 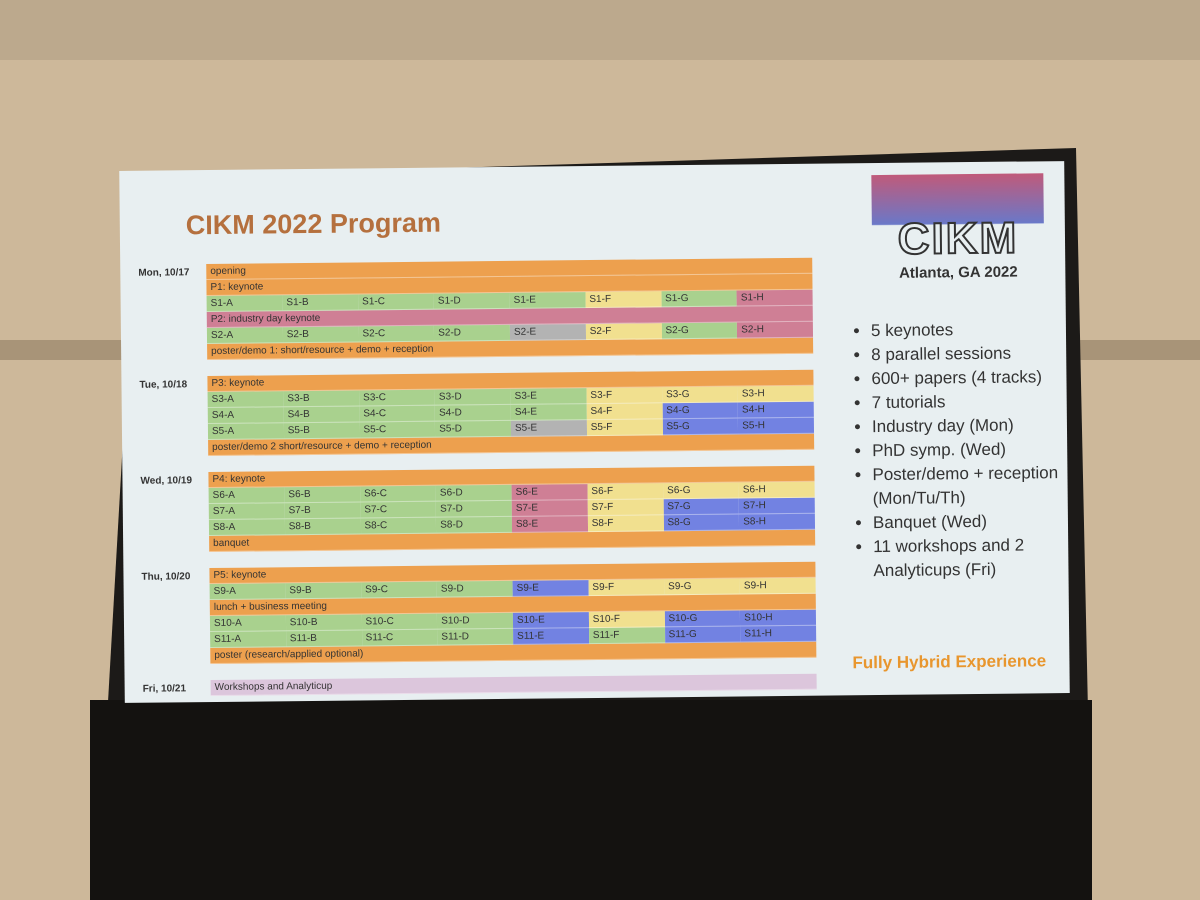 What do you see at coordinates (323, 591) in the screenshot?
I see `session-cell: S9-B` at bounding box center [323, 591].